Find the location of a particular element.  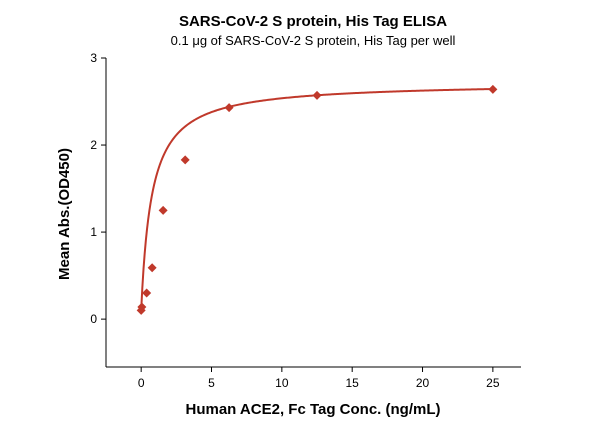

x-tick-label: 20 is located at coordinates (423, 383).